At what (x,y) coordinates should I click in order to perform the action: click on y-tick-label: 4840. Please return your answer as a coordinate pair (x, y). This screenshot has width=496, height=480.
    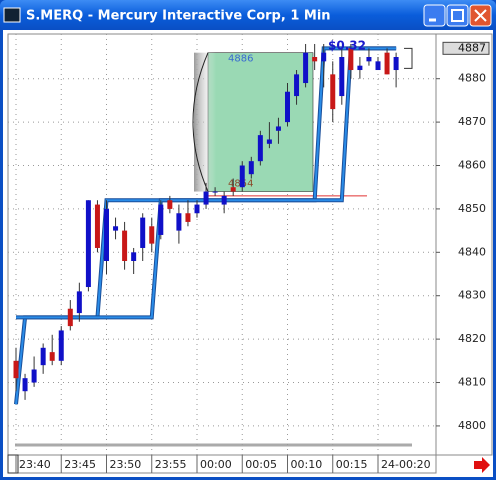
    Looking at the image, I should click on (472, 251).